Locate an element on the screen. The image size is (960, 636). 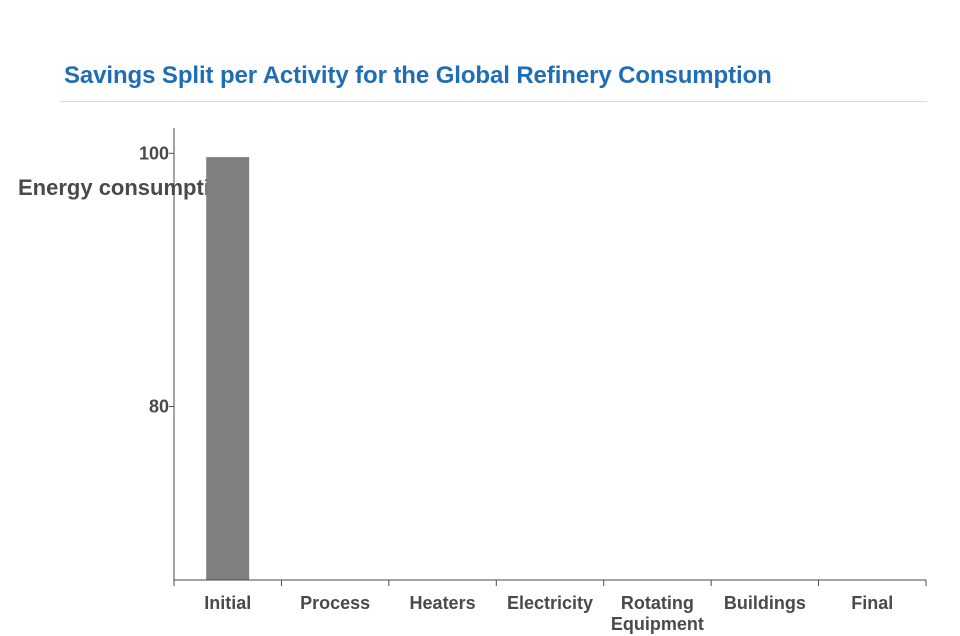
x-tick-label-process: Process is located at coordinates (335, 603).